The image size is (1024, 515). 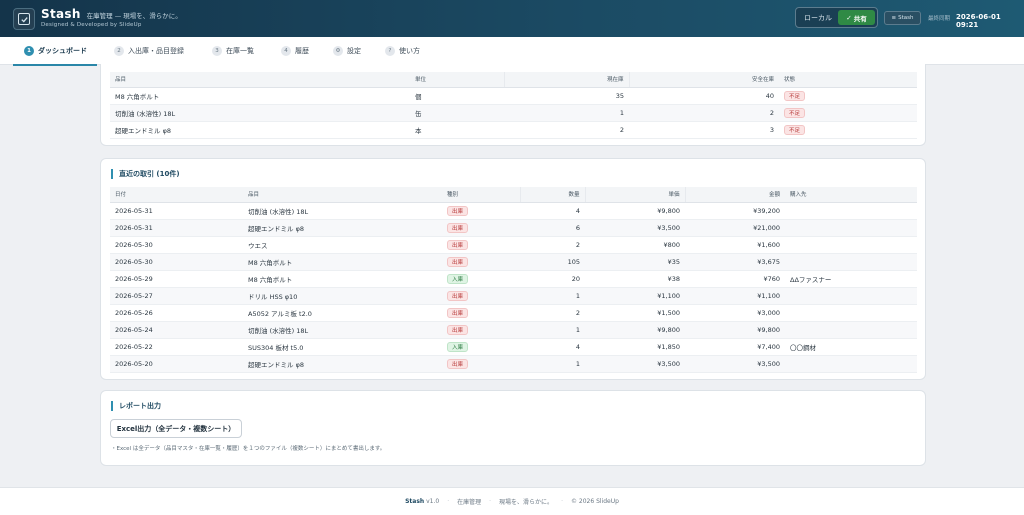 What do you see at coordinates (338, 51) in the screenshot?
I see `gear-icon: ⚙` at bounding box center [338, 51].